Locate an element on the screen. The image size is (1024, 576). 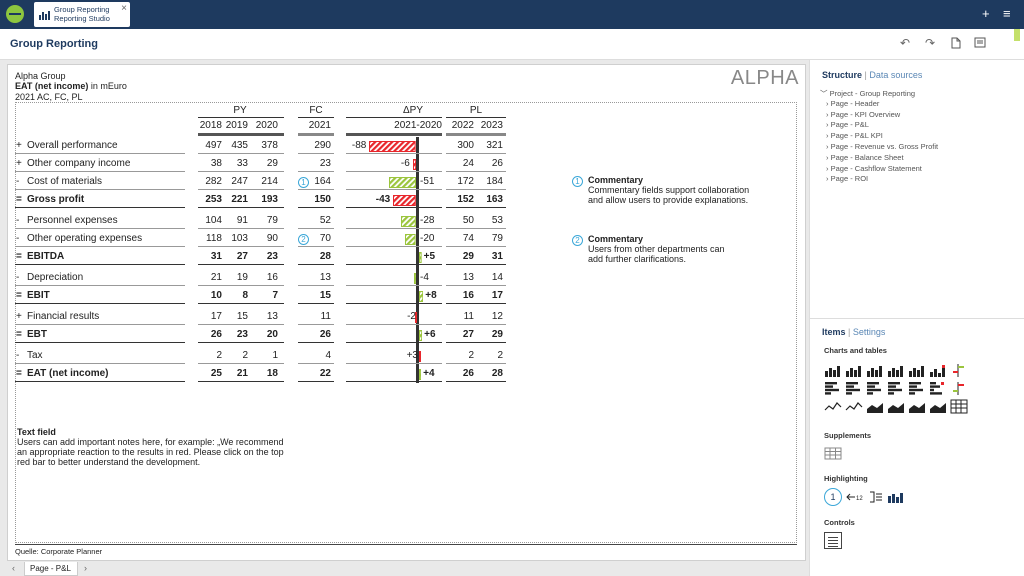
tab-settings: Settings is located at coordinates (869, 332).